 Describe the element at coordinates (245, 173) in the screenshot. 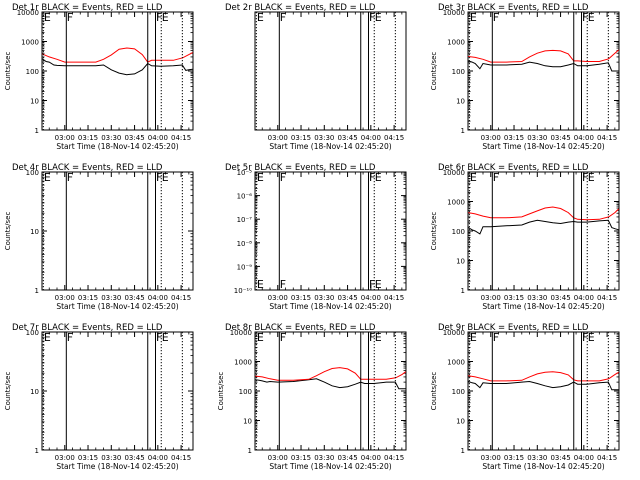

I see `y-tick-label: 10⁻⁵` at that location.